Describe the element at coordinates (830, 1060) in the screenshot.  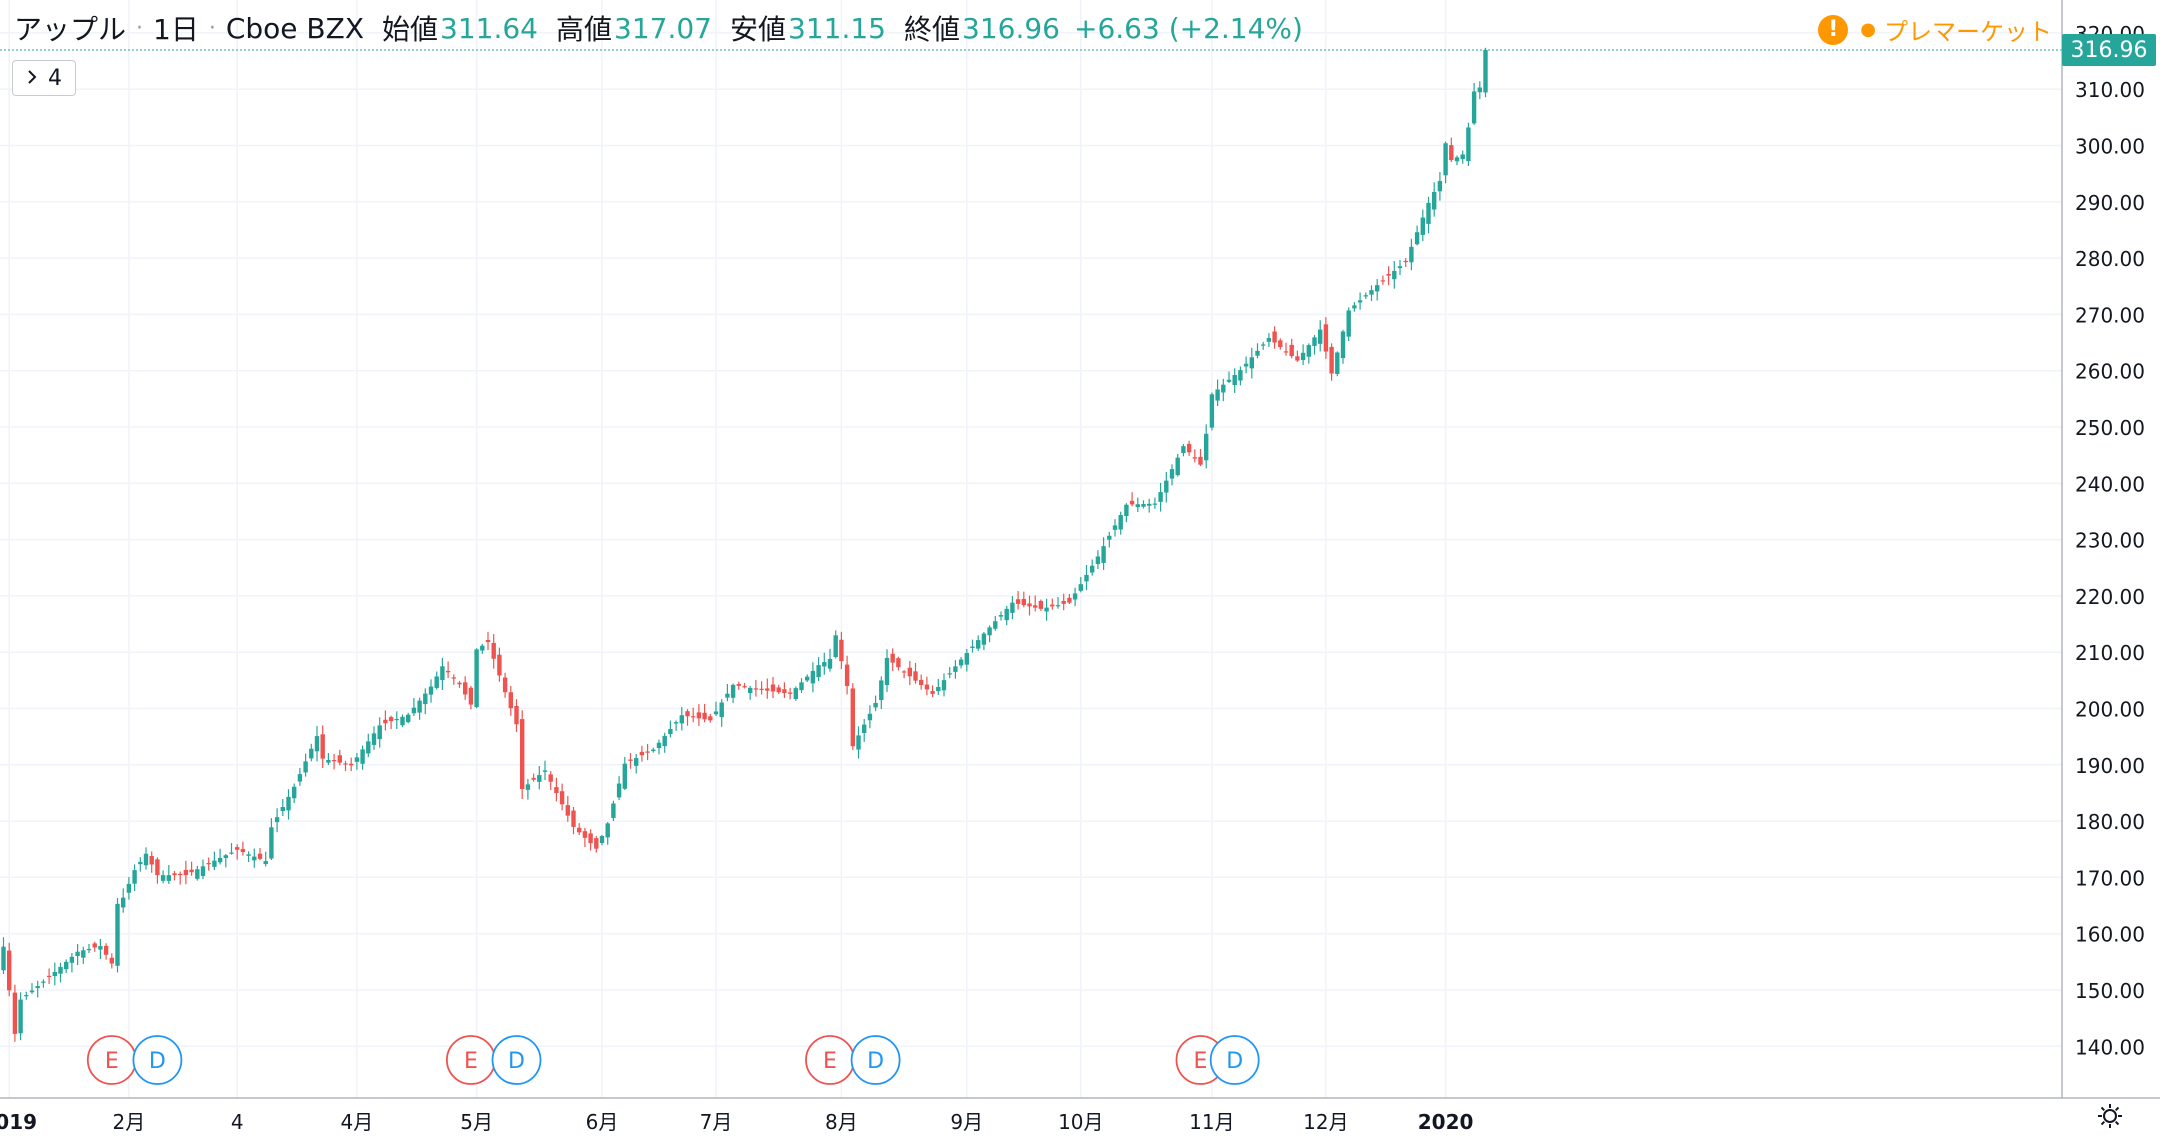
I see `earnings-marker: E` at that location.